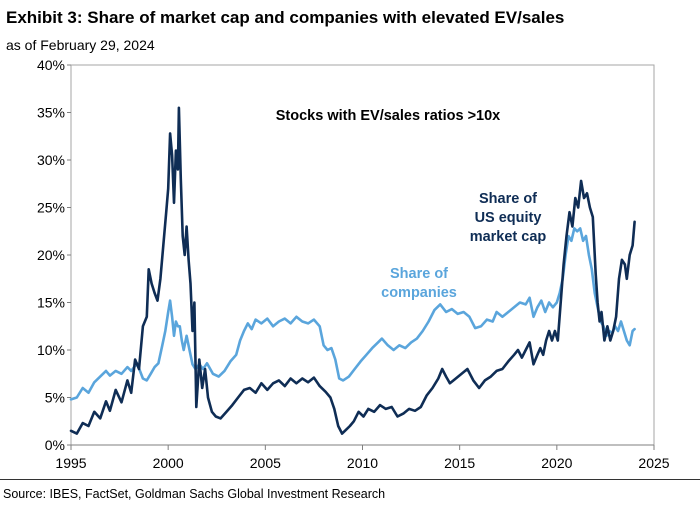 The image size is (700, 510). I want to click on chart-inner-title: Stocks with EV/sales ratios >10x, so click(388, 116).